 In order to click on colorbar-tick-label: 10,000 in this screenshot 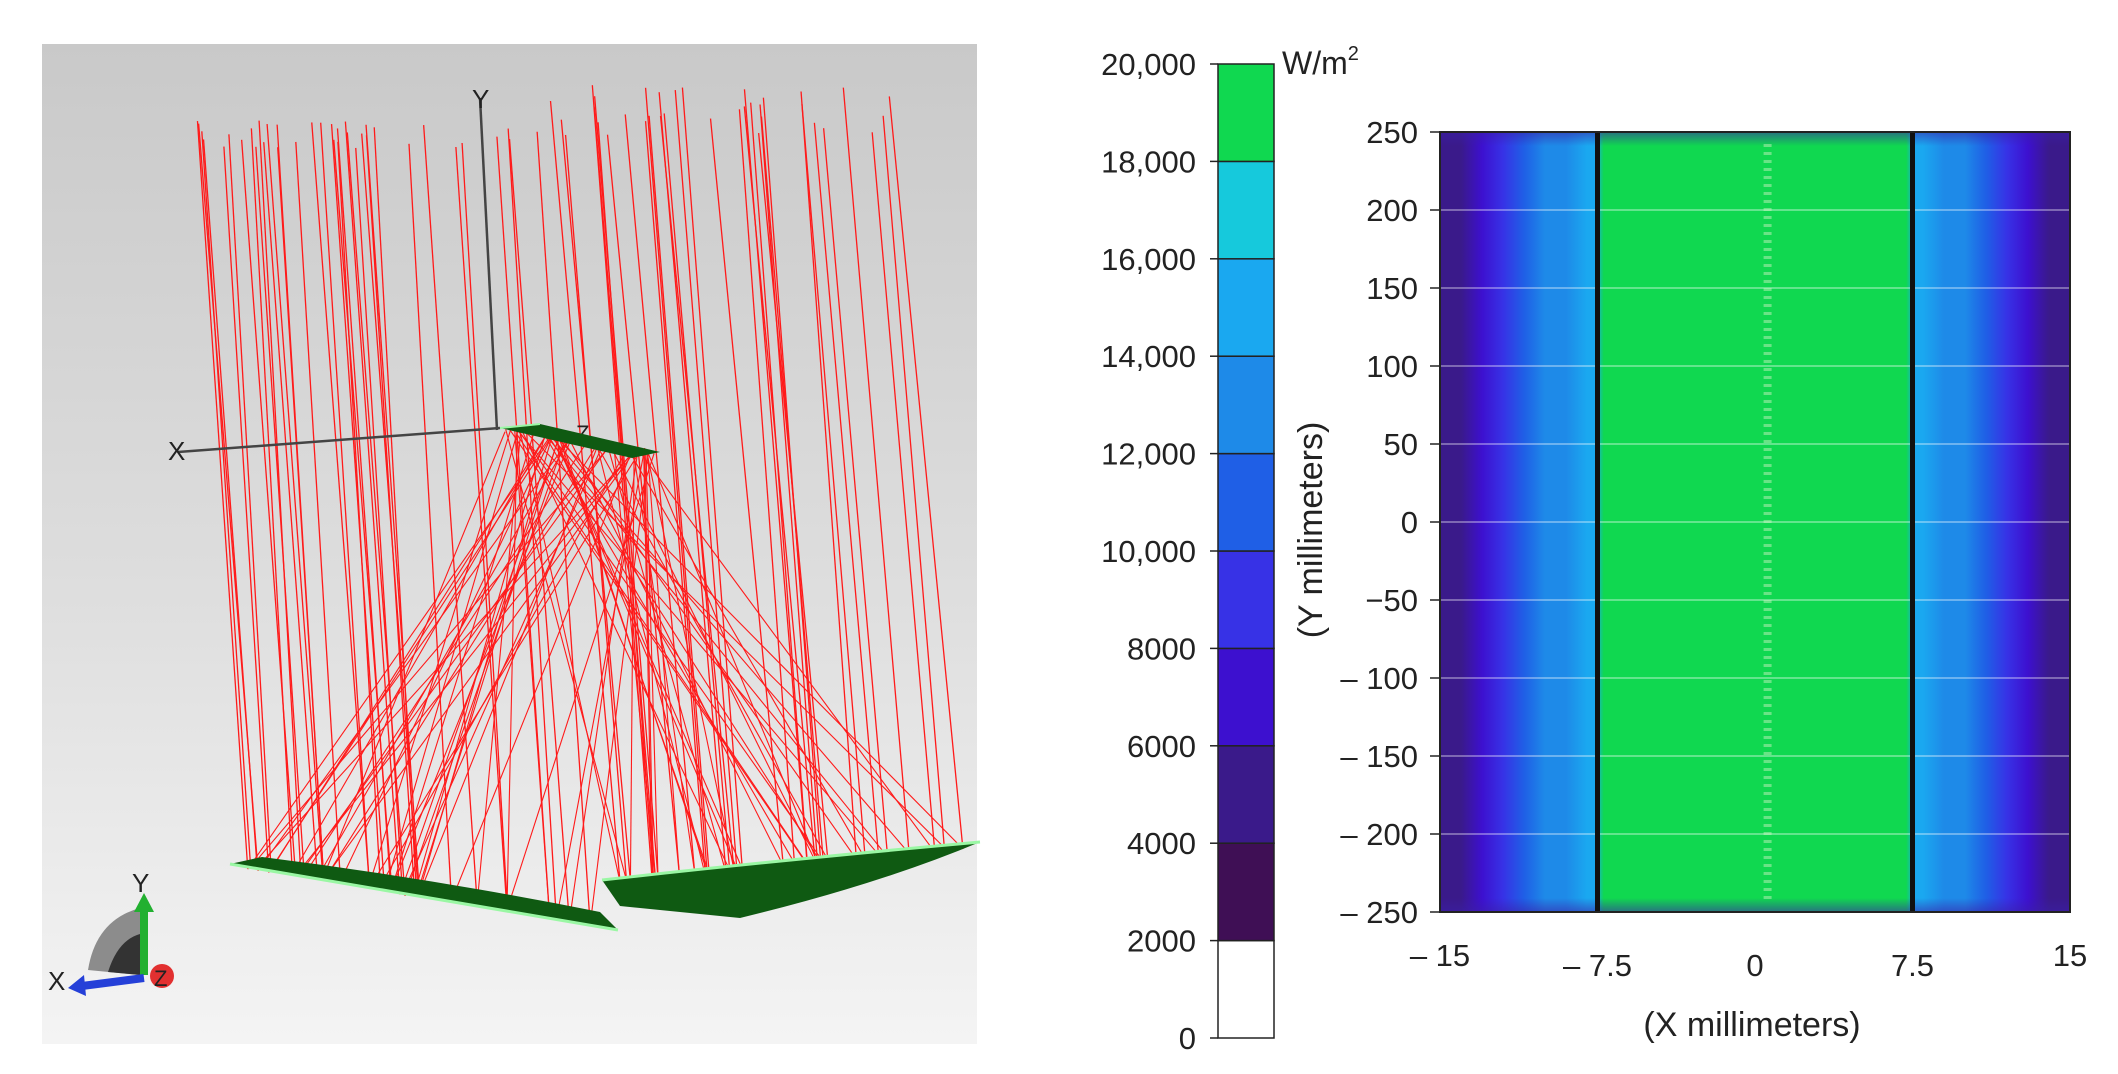, I will do `click(1148, 551)`.